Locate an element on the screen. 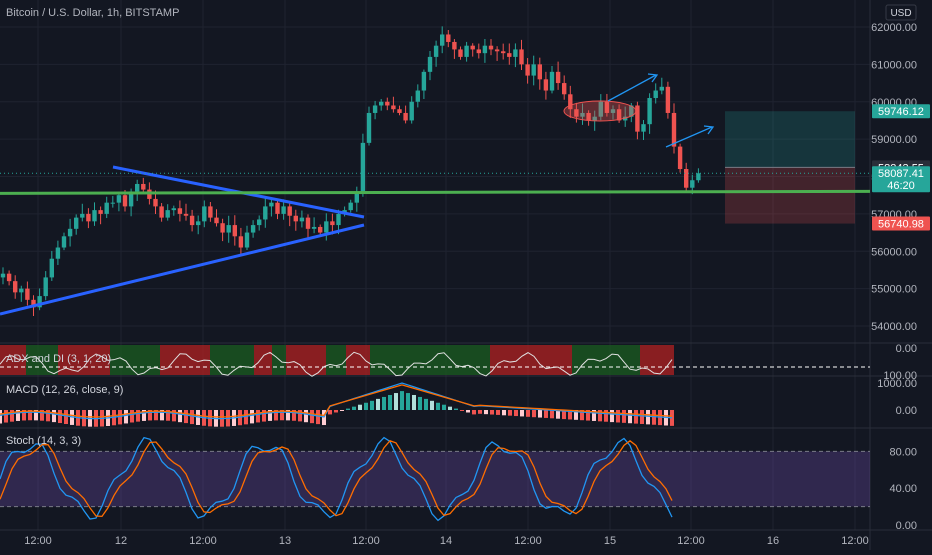 This screenshot has height=555, width=932. price-tick-label: 59000.00 is located at coordinates (894, 140).